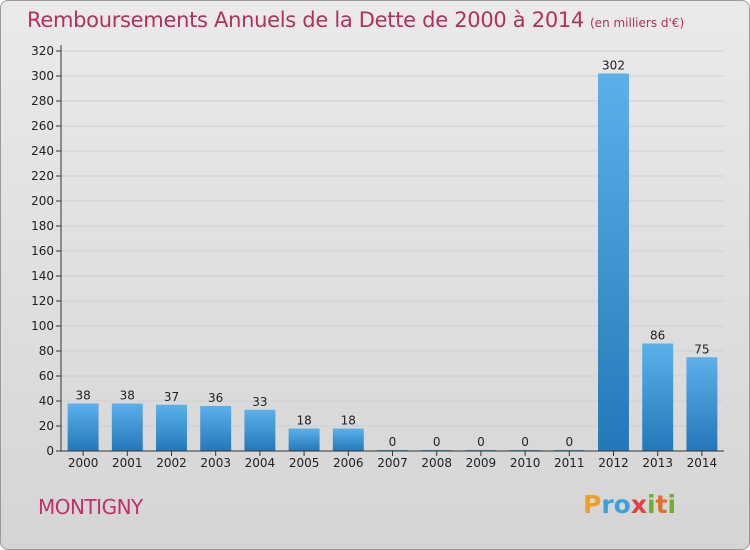 The height and width of the screenshot is (550, 750). I want to click on y-tick-label: 120, so click(42, 301).